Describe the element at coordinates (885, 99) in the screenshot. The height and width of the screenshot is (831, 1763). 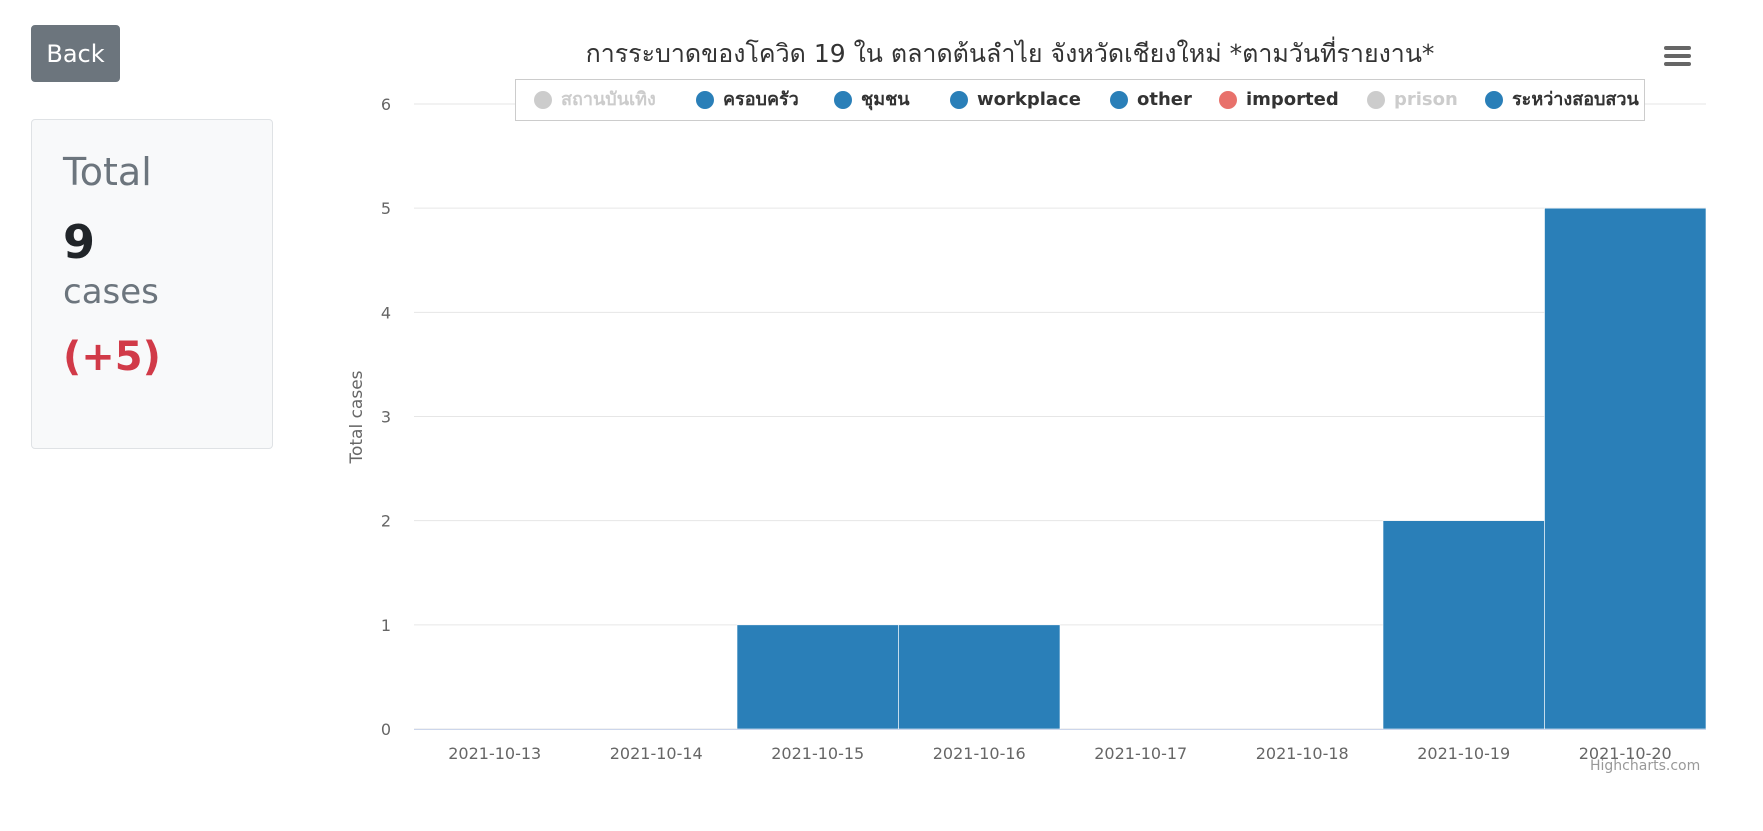
I see `legend-label: ชุมชน` at that location.